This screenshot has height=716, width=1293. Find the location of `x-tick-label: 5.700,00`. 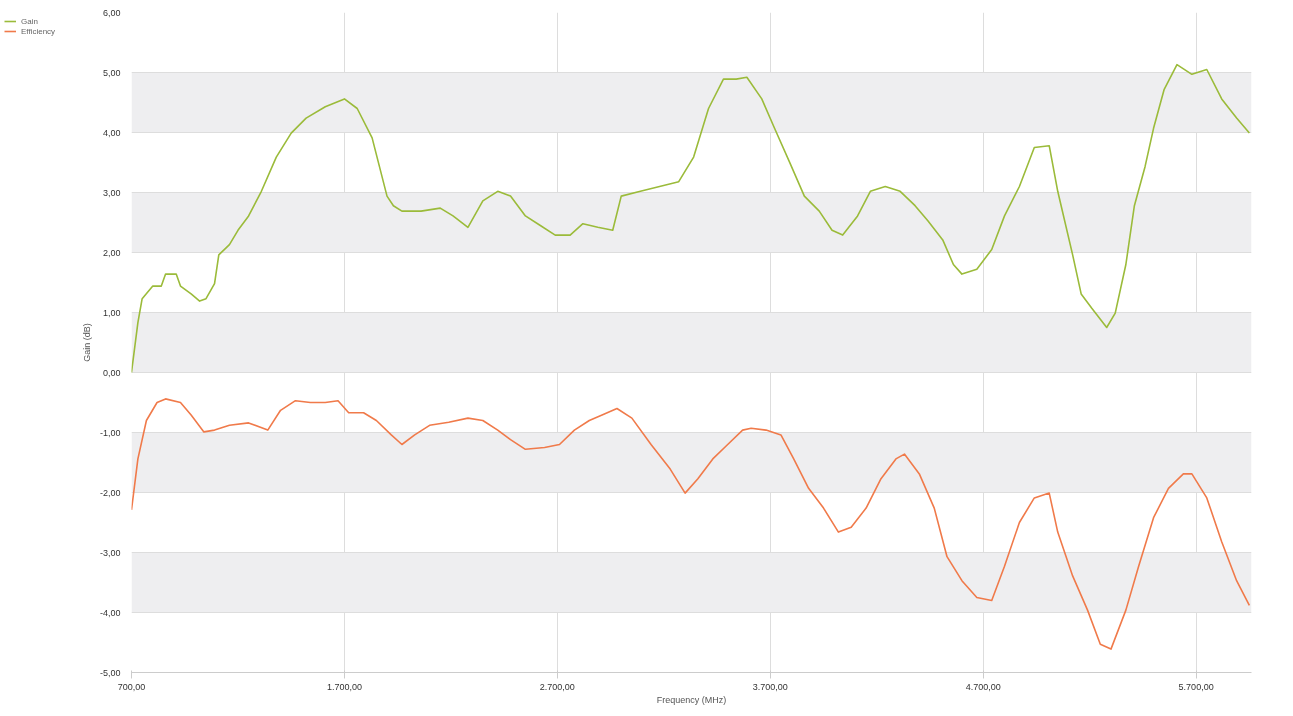

x-tick-label: 5.700,00 is located at coordinates (1196, 686).